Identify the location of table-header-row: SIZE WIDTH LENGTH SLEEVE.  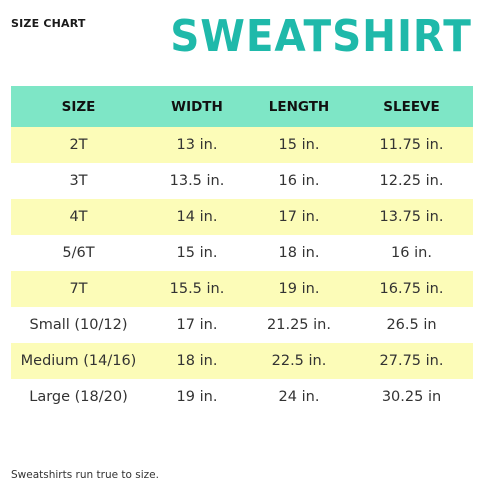
(242, 106).